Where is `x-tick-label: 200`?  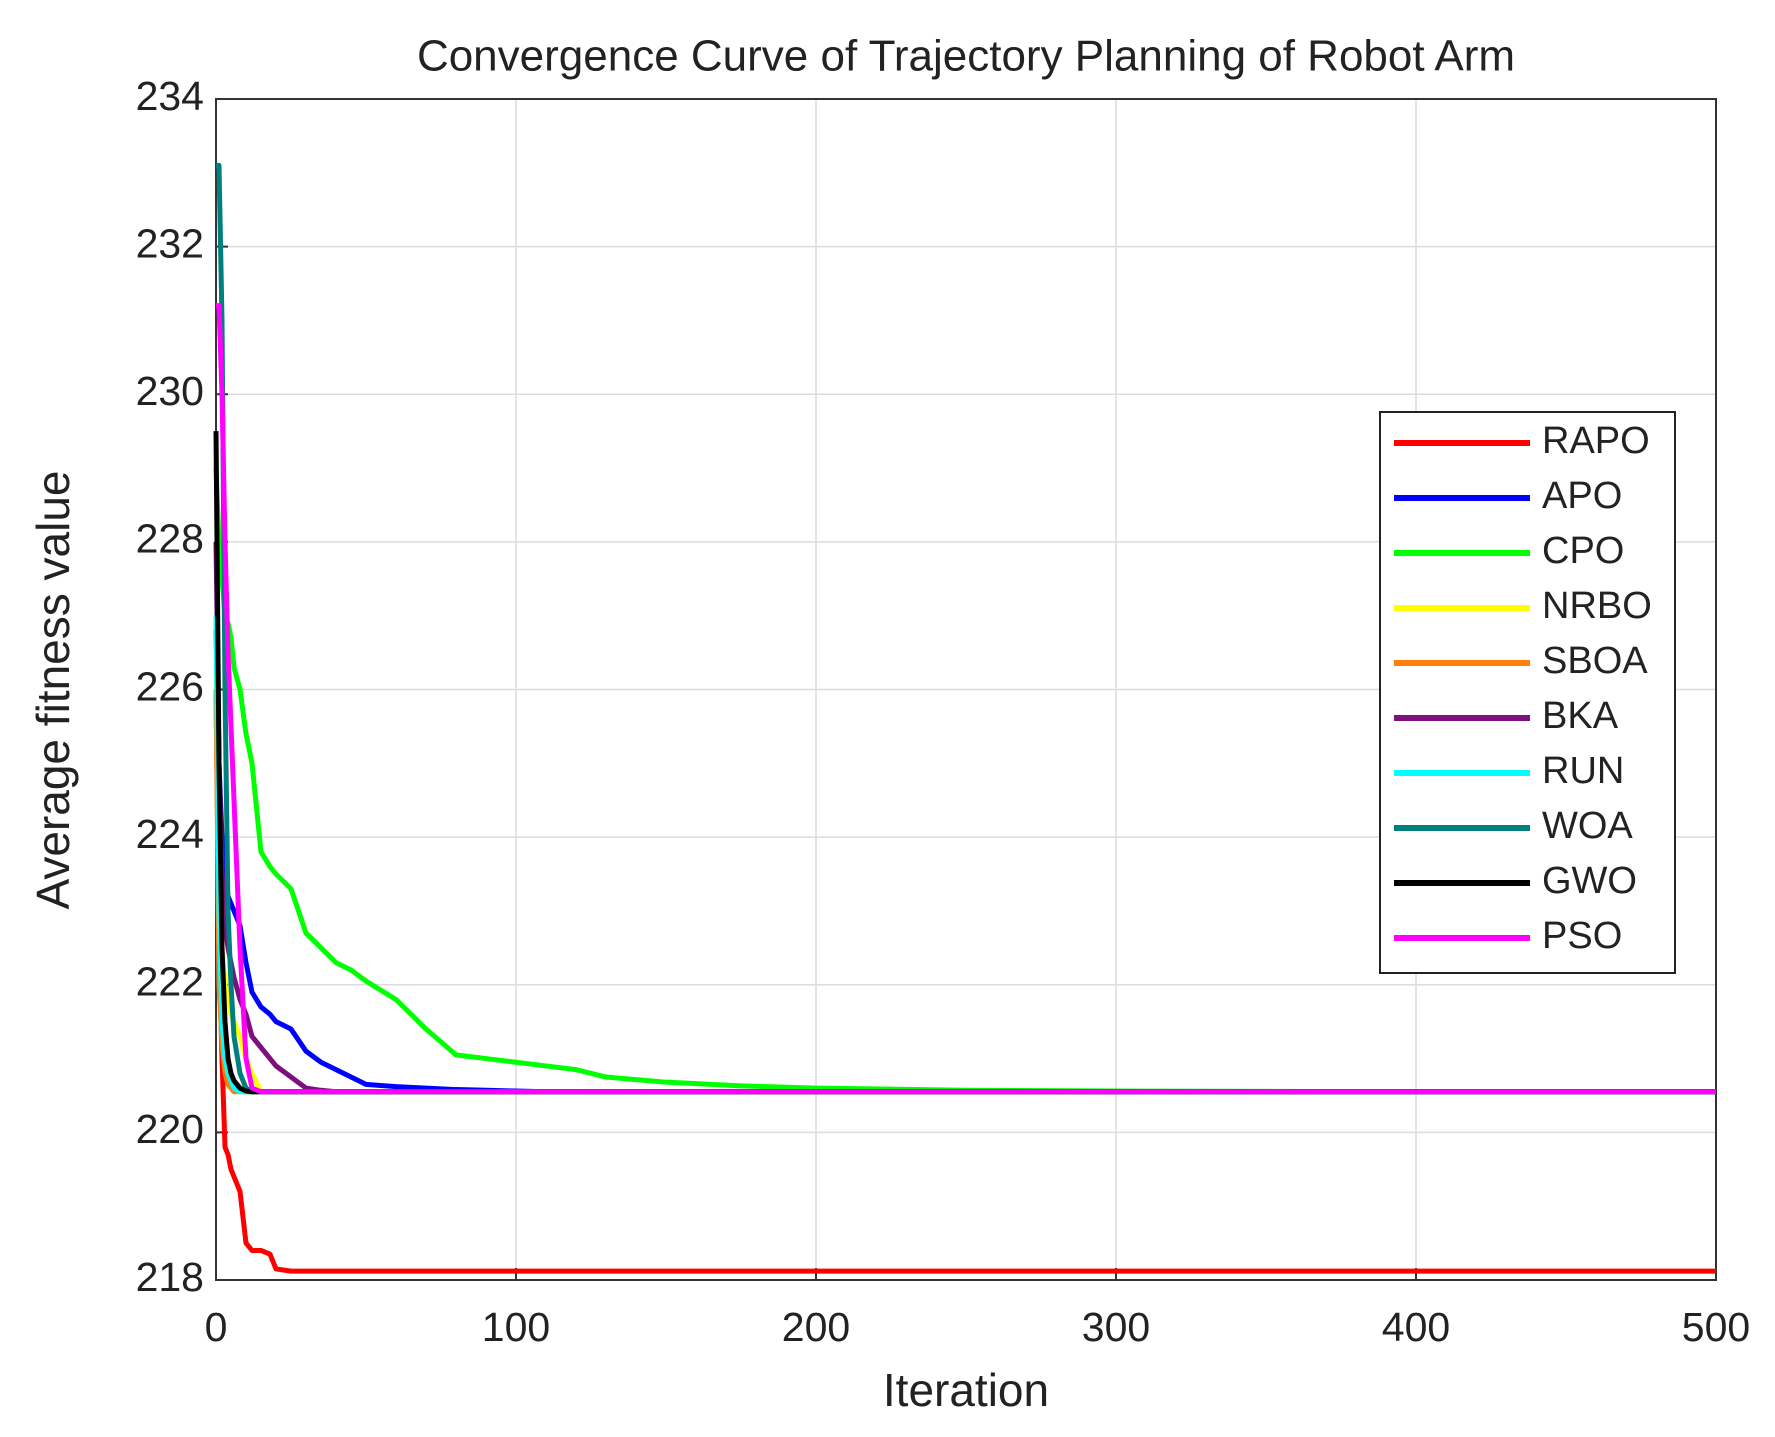 x-tick-label: 200 is located at coordinates (816, 1327).